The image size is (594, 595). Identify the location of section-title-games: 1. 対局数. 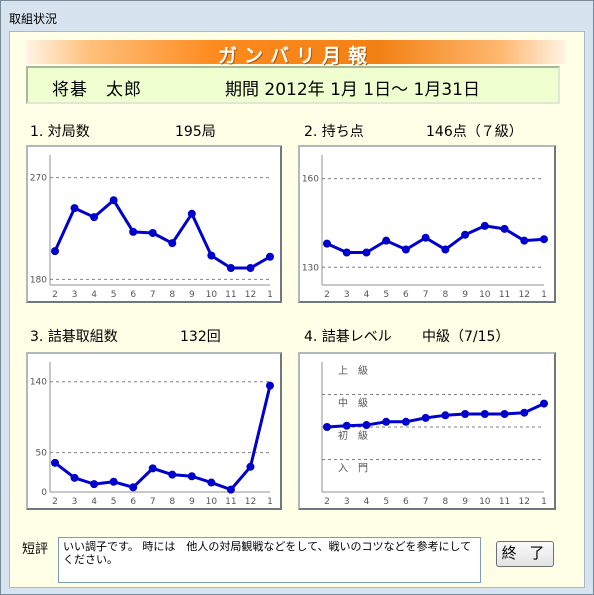
(60, 132).